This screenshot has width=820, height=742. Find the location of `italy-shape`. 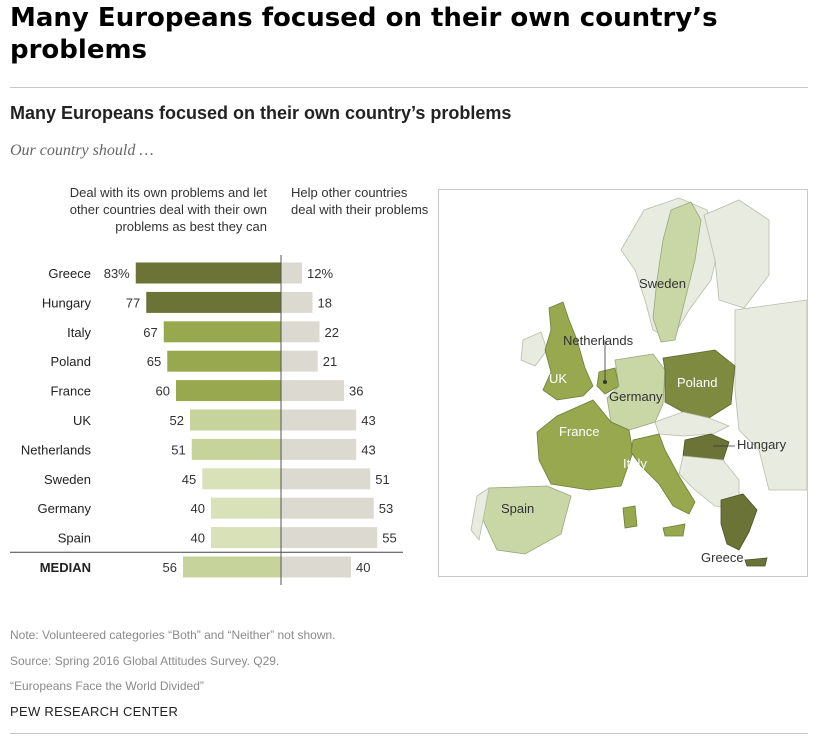

italy-shape is located at coordinates (663, 474).